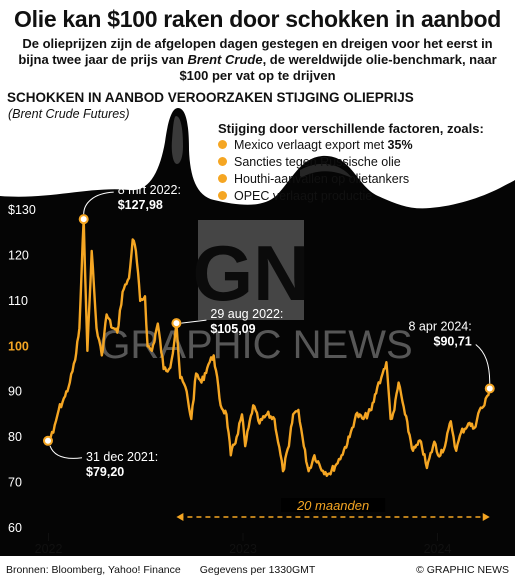  Describe the element at coordinates (18, 301) in the screenshot. I see `y-tick-label: 110` at that location.